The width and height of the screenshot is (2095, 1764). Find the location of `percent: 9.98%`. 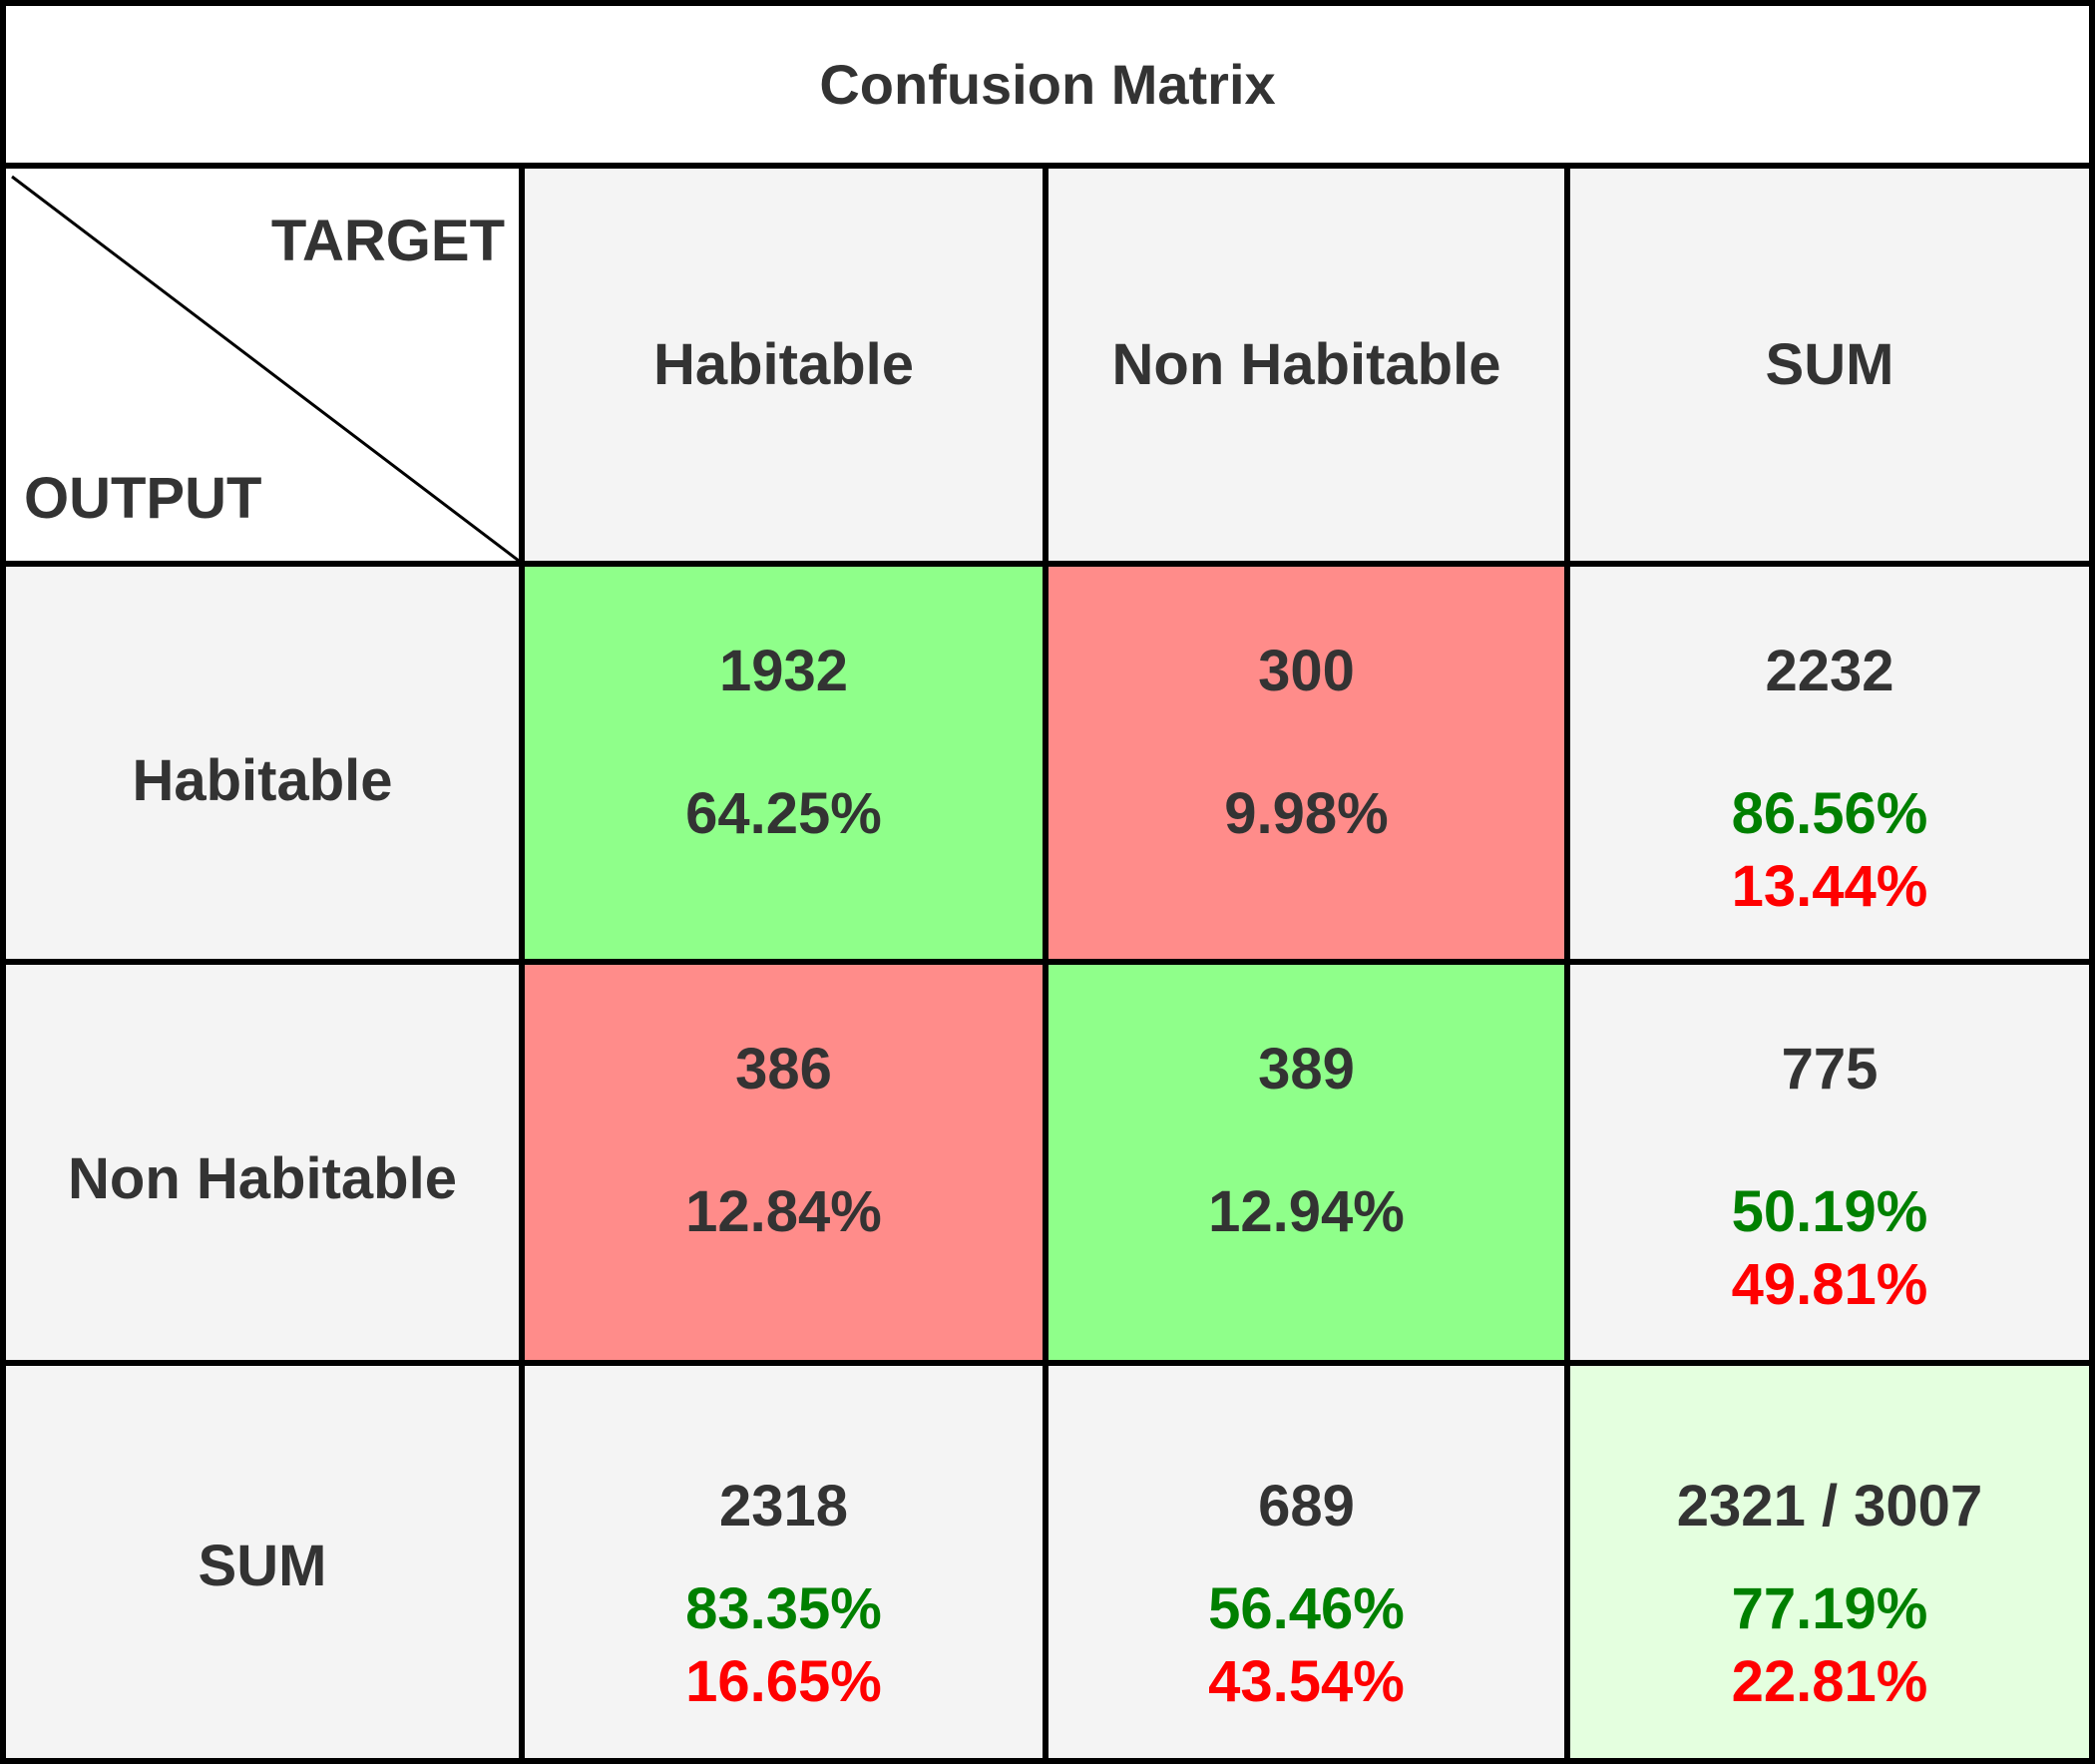

percent: 9.98% is located at coordinates (1306, 813).